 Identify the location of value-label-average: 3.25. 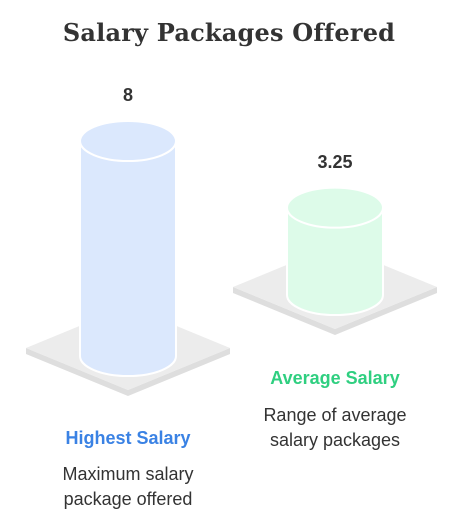
(335, 161).